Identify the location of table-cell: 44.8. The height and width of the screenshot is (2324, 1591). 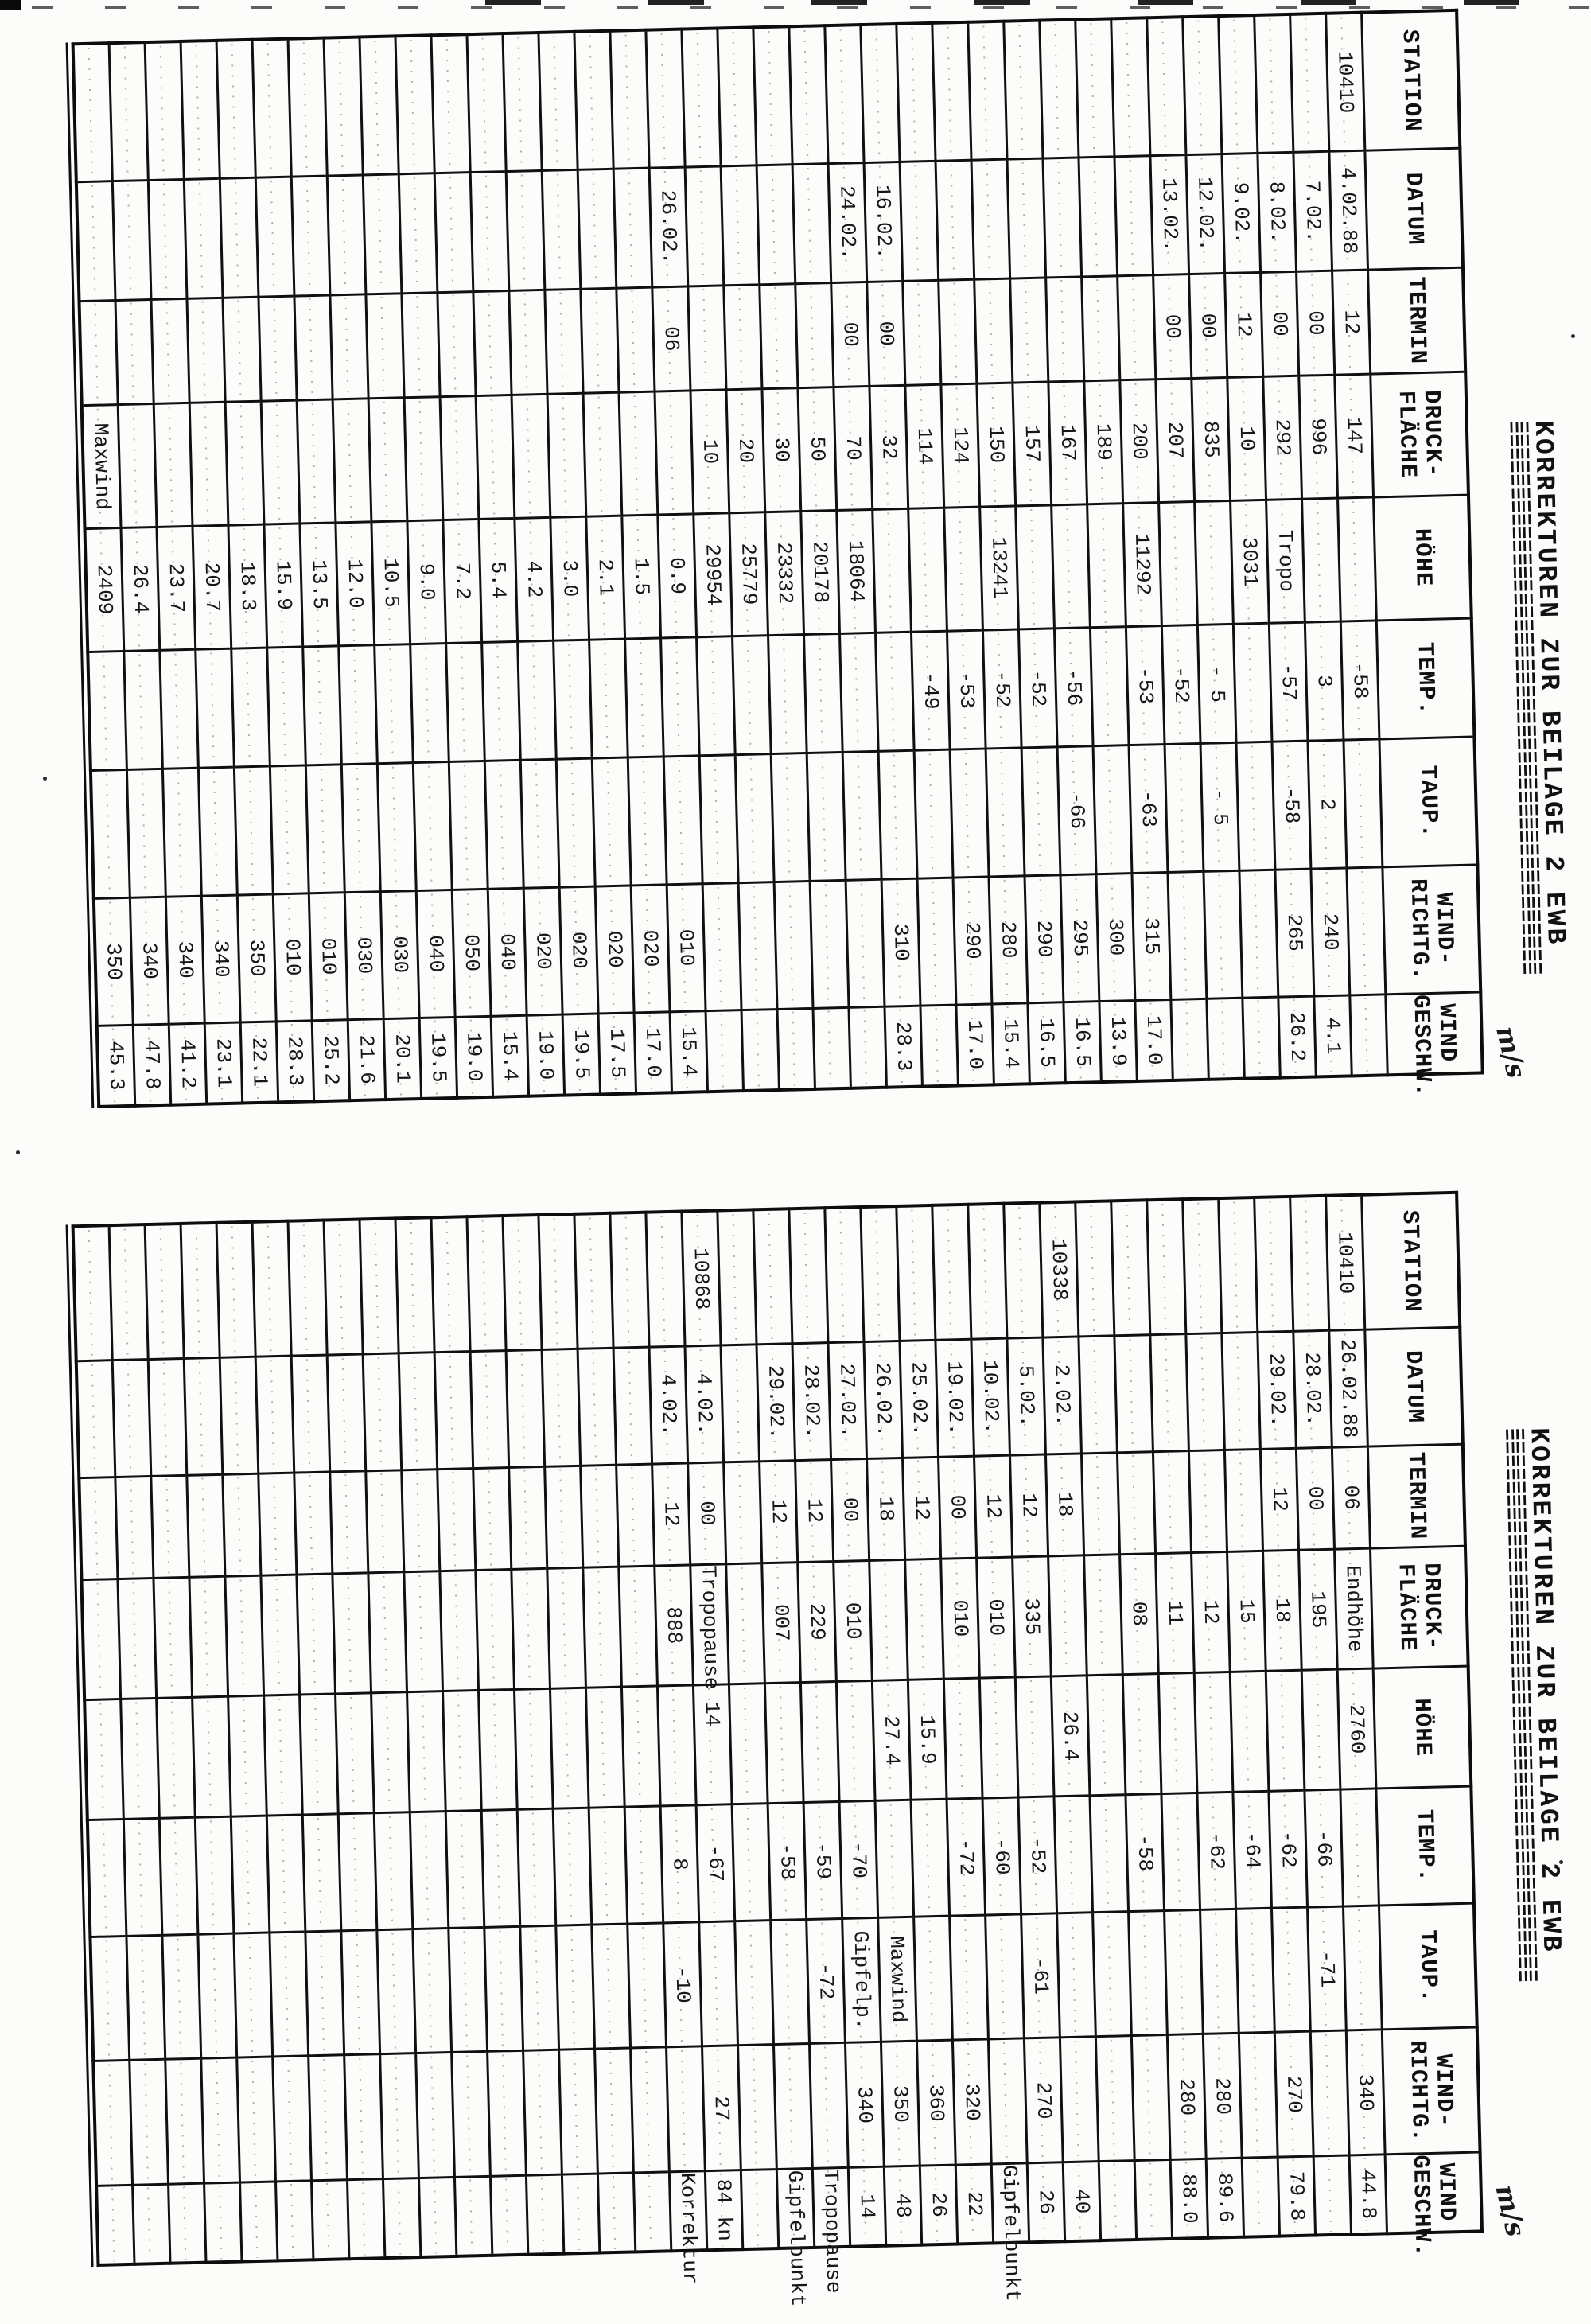
(1368, 2195).